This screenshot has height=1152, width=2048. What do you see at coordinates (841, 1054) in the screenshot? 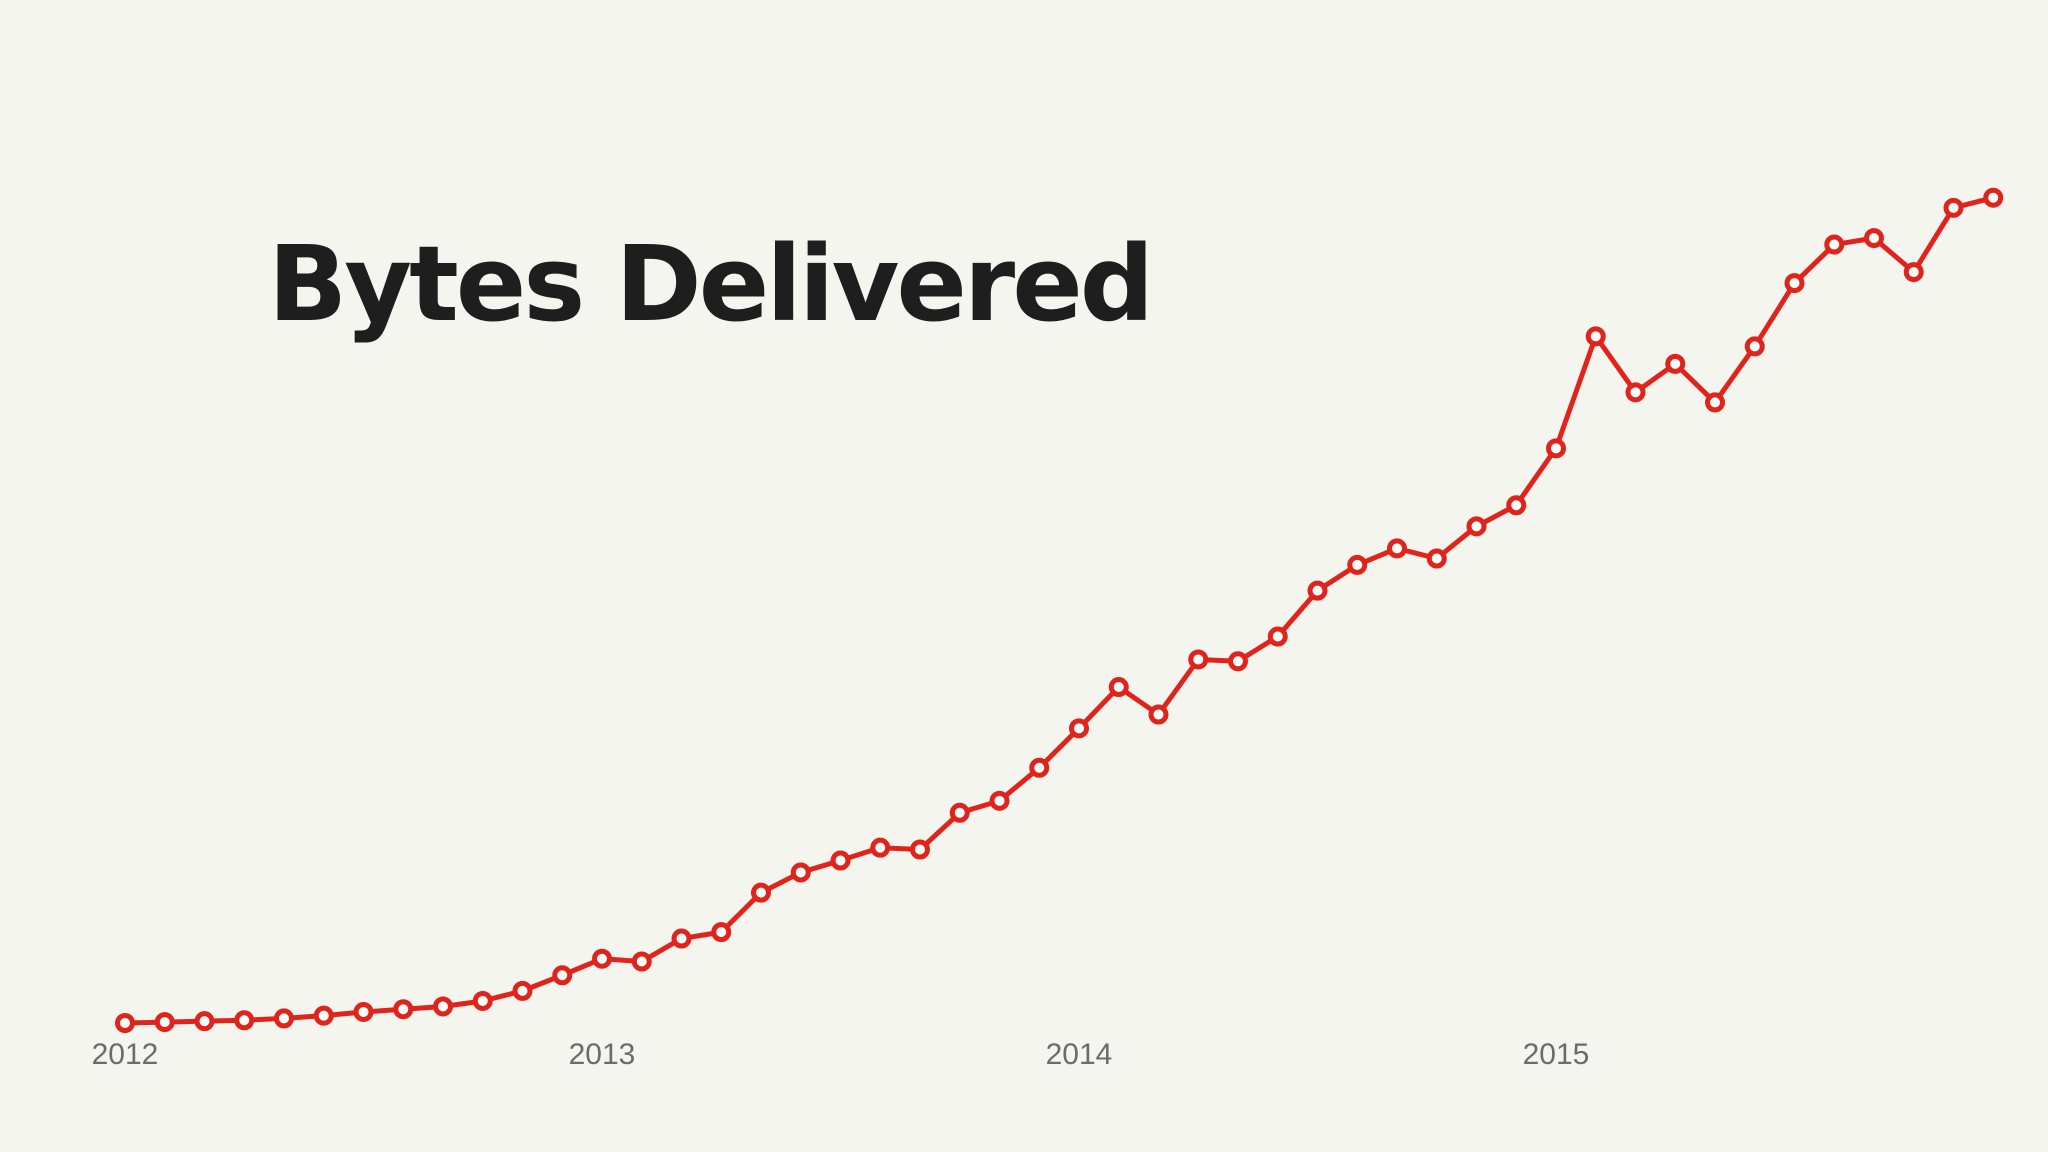
I see `x-axis: 2012 2013 2014 2015` at bounding box center [841, 1054].